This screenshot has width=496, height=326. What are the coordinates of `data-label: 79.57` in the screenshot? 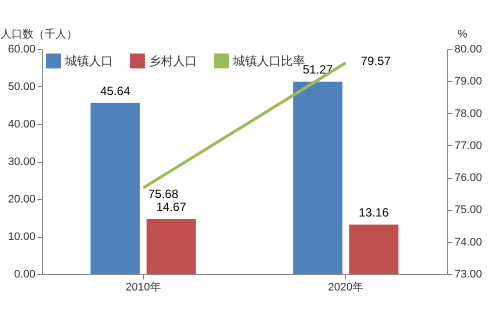 It's located at (376, 61).